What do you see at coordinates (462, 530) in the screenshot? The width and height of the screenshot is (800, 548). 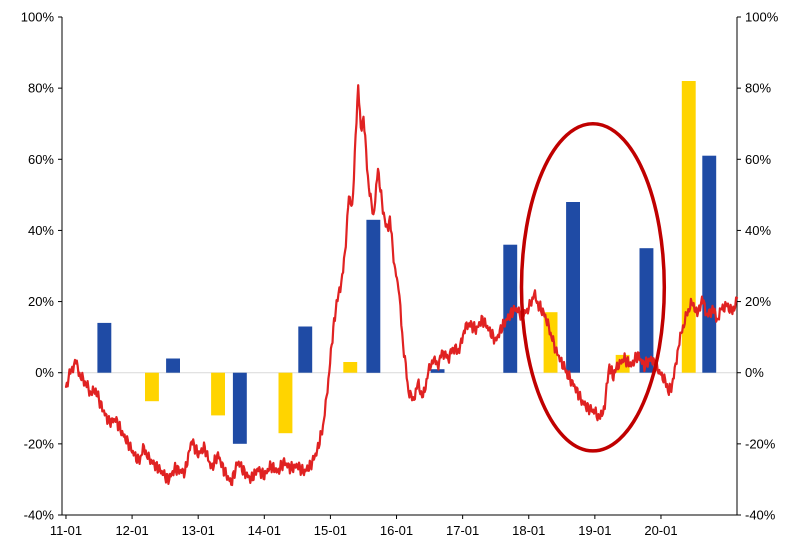 I see `x-axis-label: 17-01` at bounding box center [462, 530].